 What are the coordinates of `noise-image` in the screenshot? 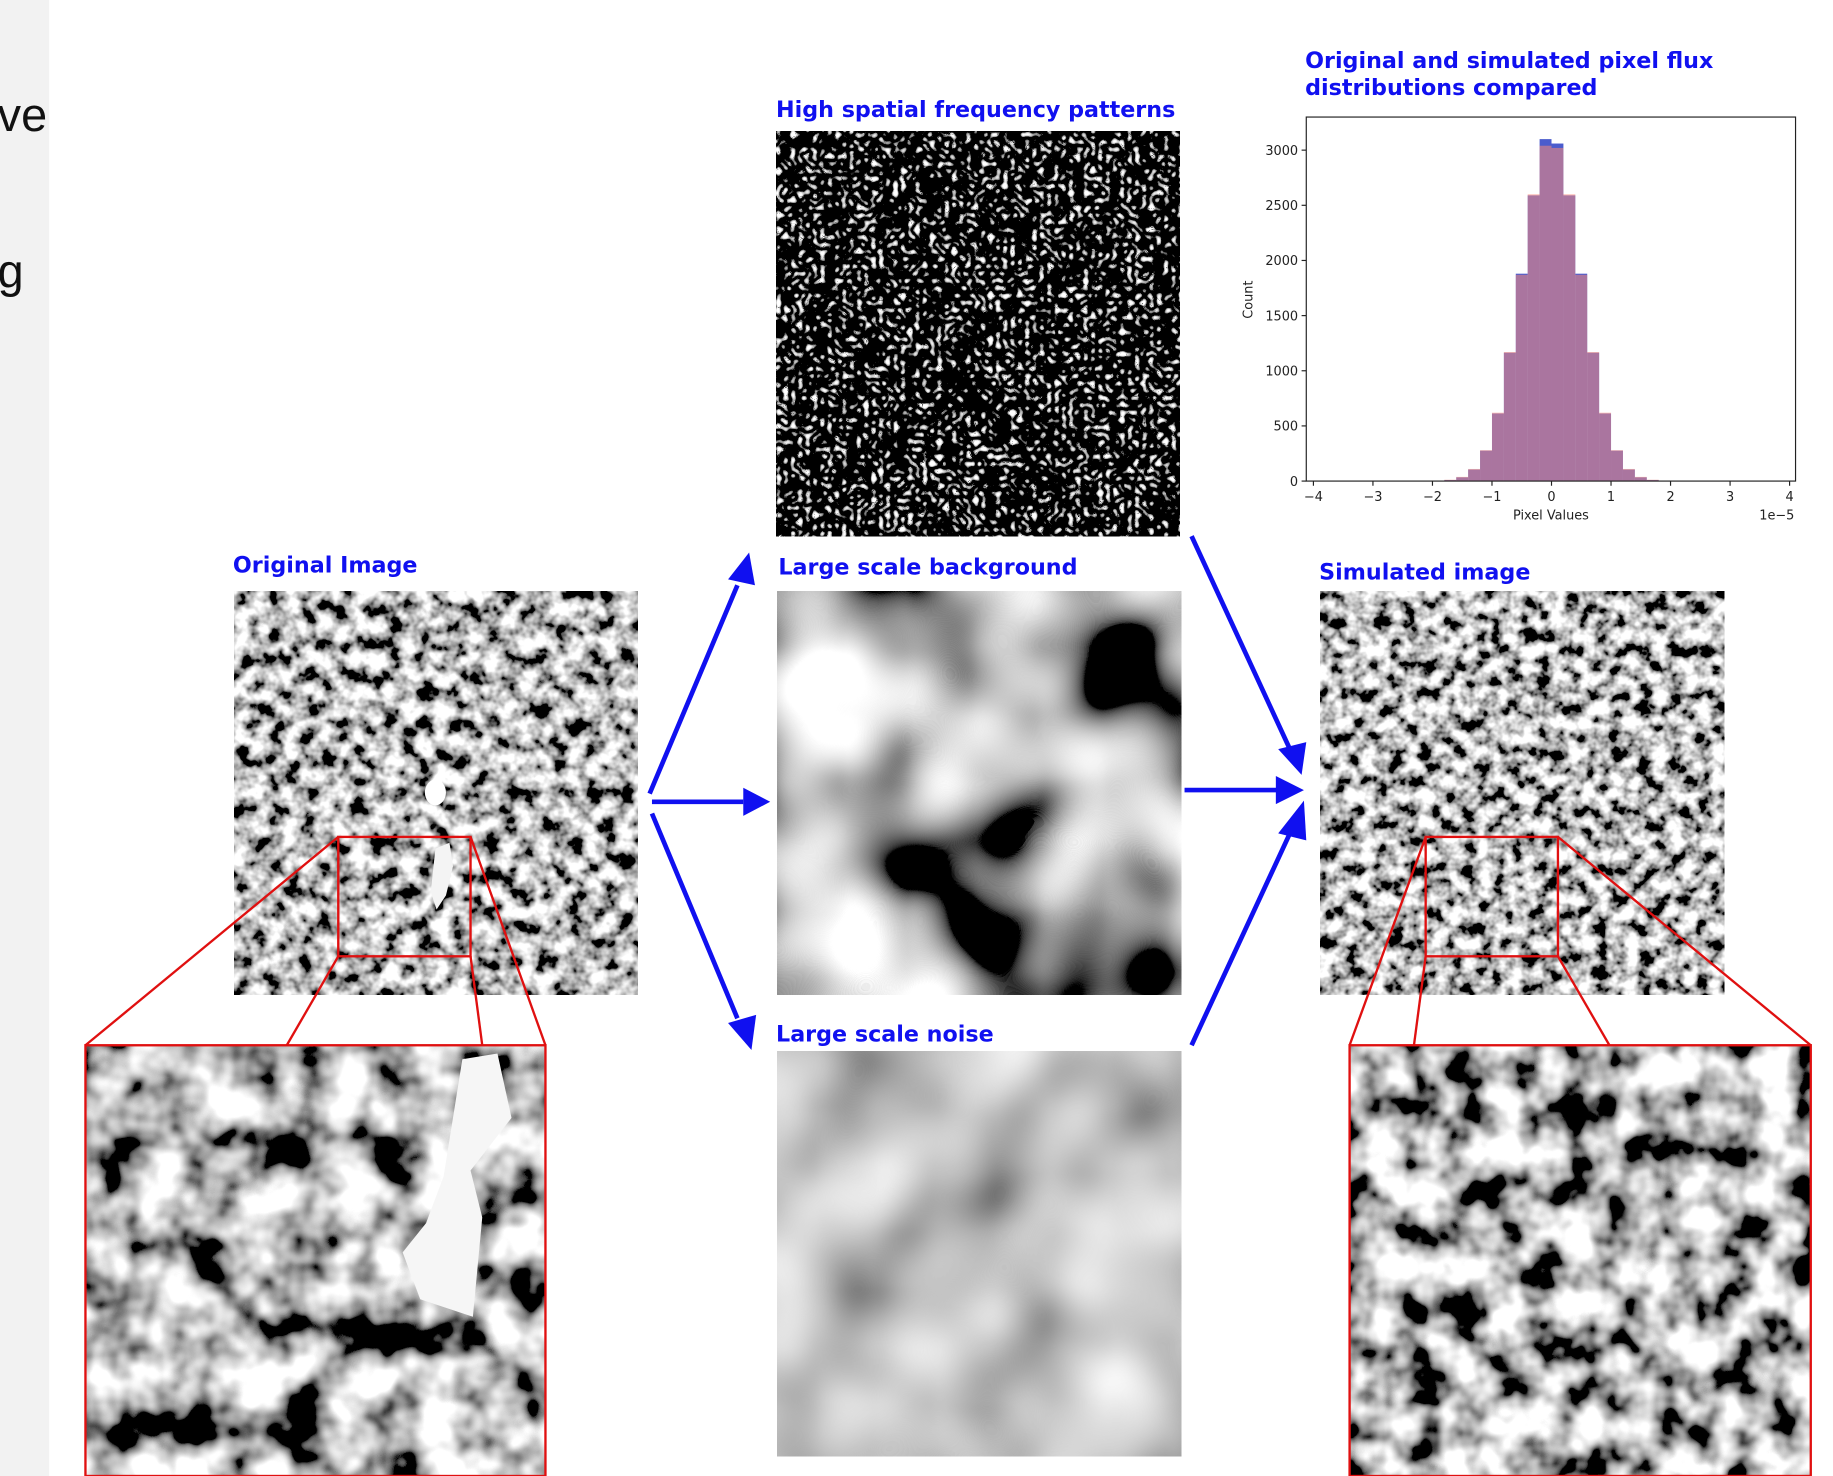 It's located at (979, 1254).